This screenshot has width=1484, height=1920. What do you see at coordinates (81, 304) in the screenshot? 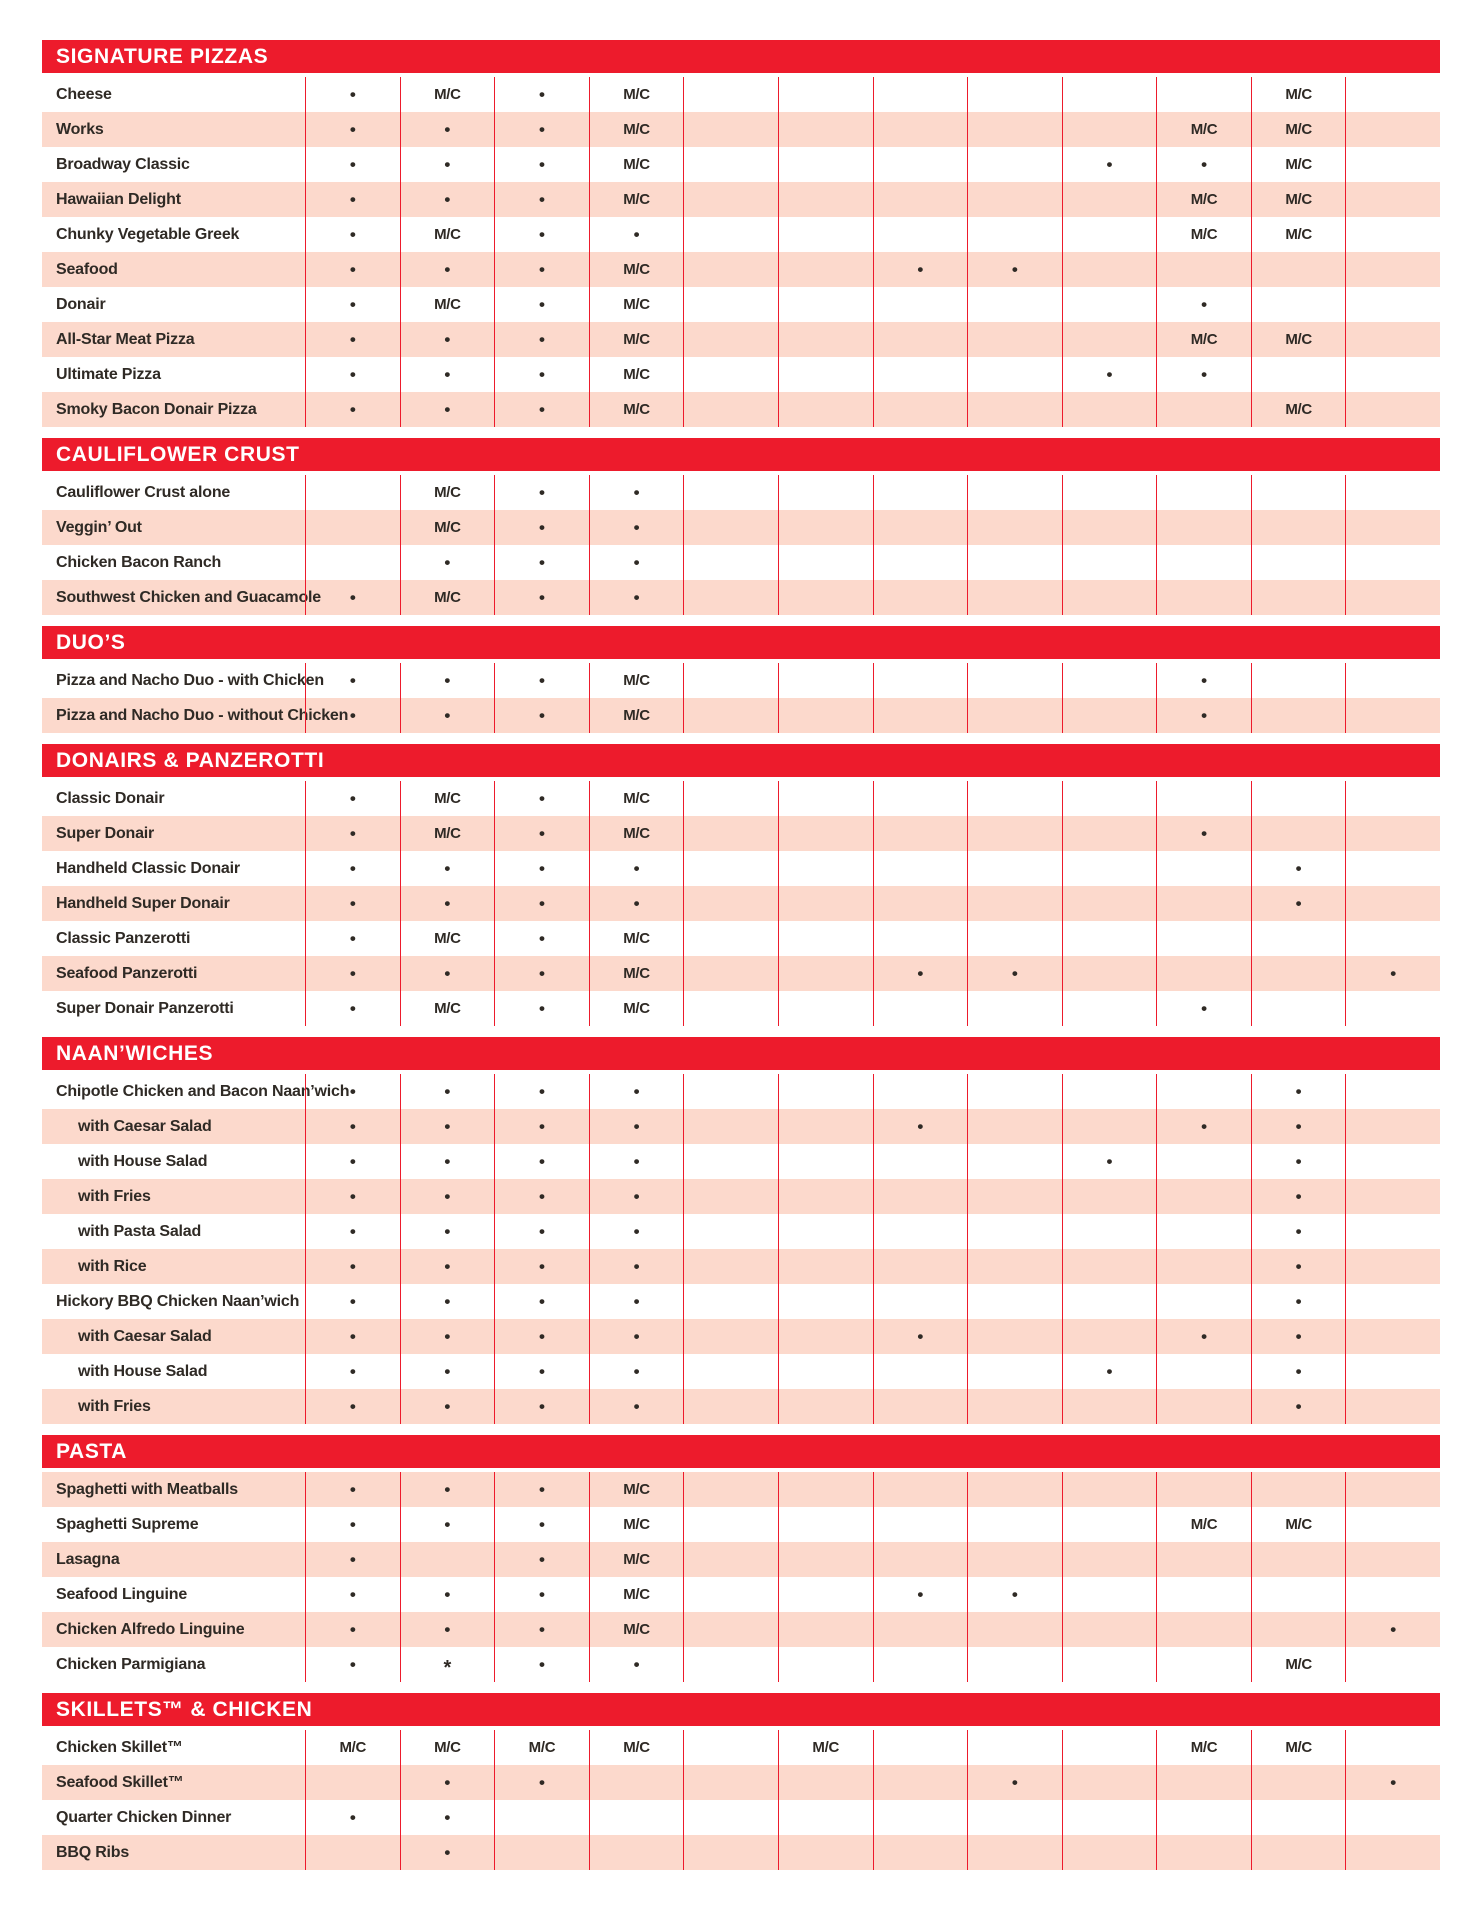
I see `row-label: Donair` at bounding box center [81, 304].